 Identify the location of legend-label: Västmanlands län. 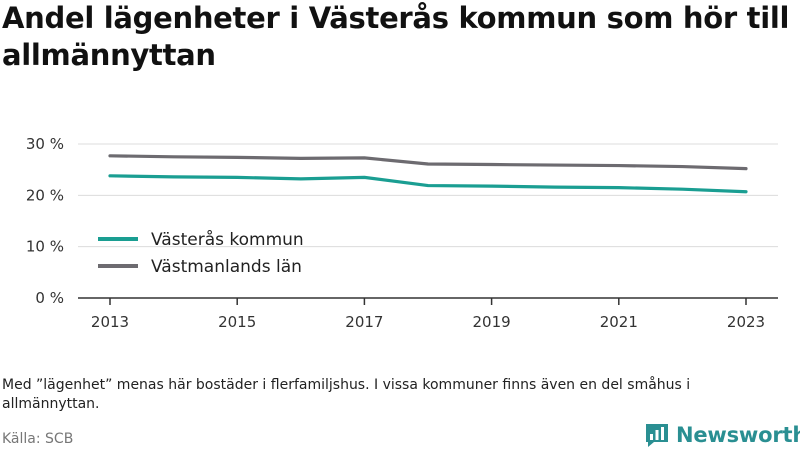
(226, 267).